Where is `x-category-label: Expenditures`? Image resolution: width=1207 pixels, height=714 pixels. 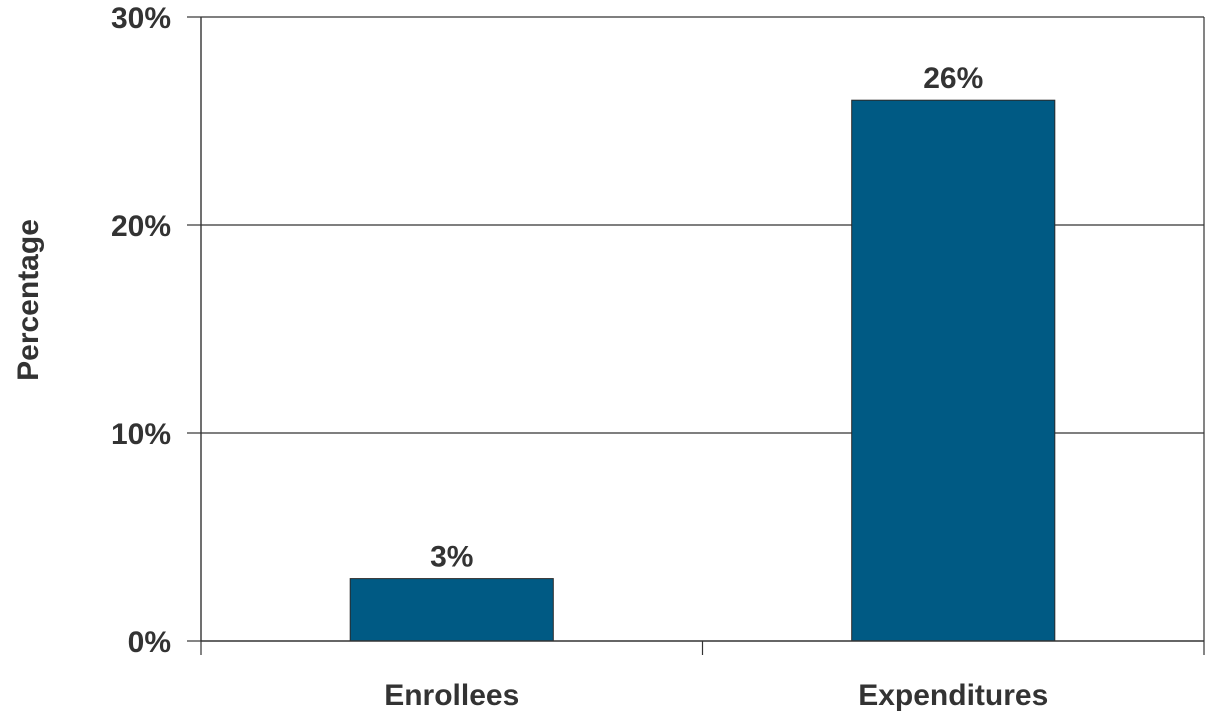
x-category-label: Expenditures is located at coordinates (953, 695).